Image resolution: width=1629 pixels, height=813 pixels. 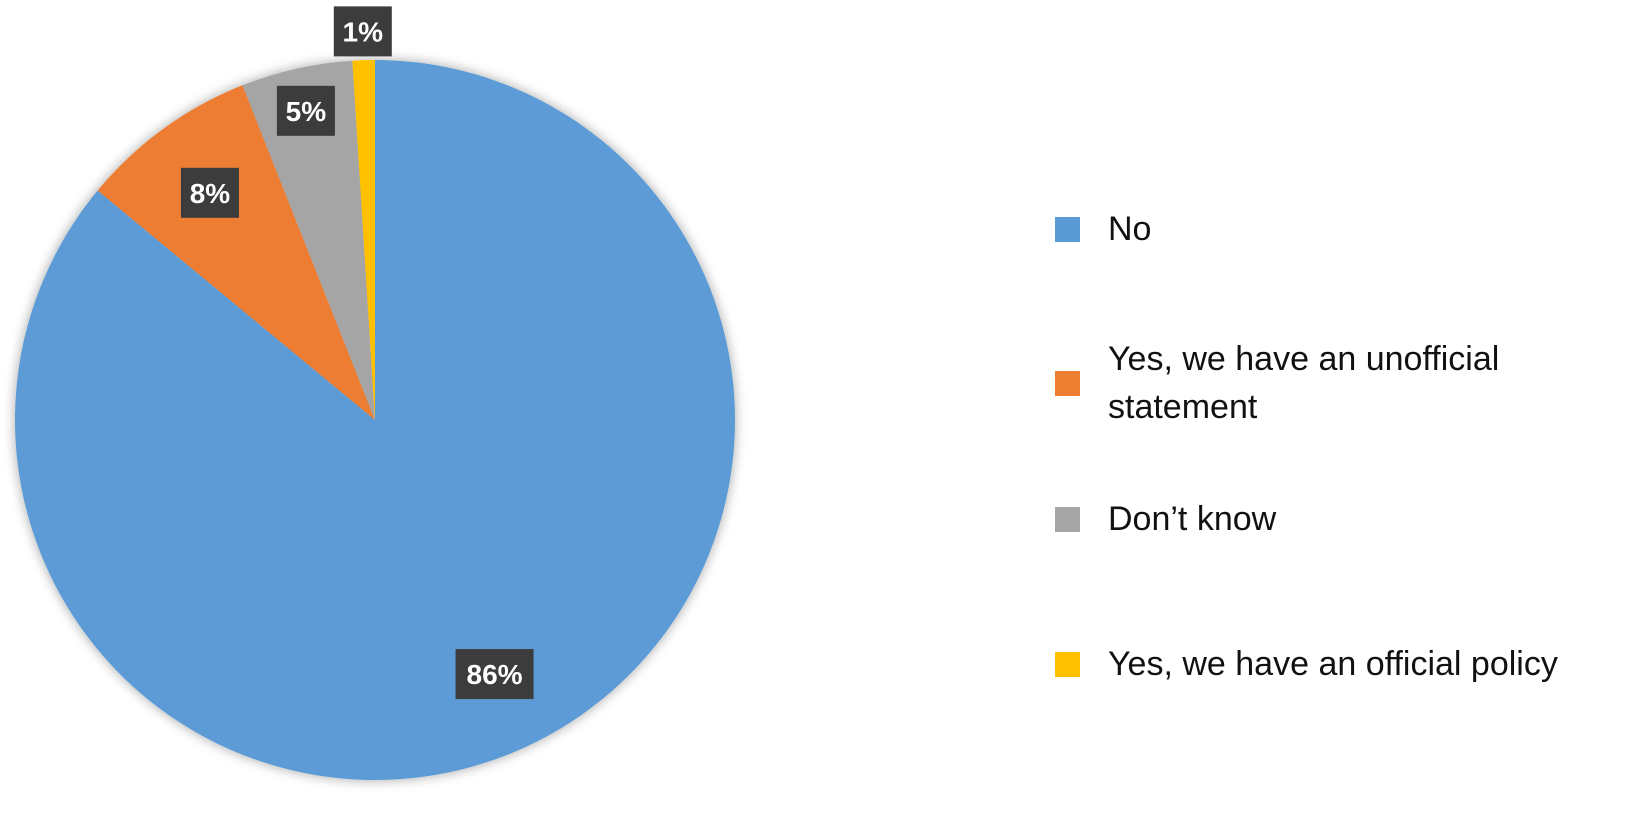 I want to click on data-label-yes-we-have-an-official-policy: 1%, so click(x=362, y=31).